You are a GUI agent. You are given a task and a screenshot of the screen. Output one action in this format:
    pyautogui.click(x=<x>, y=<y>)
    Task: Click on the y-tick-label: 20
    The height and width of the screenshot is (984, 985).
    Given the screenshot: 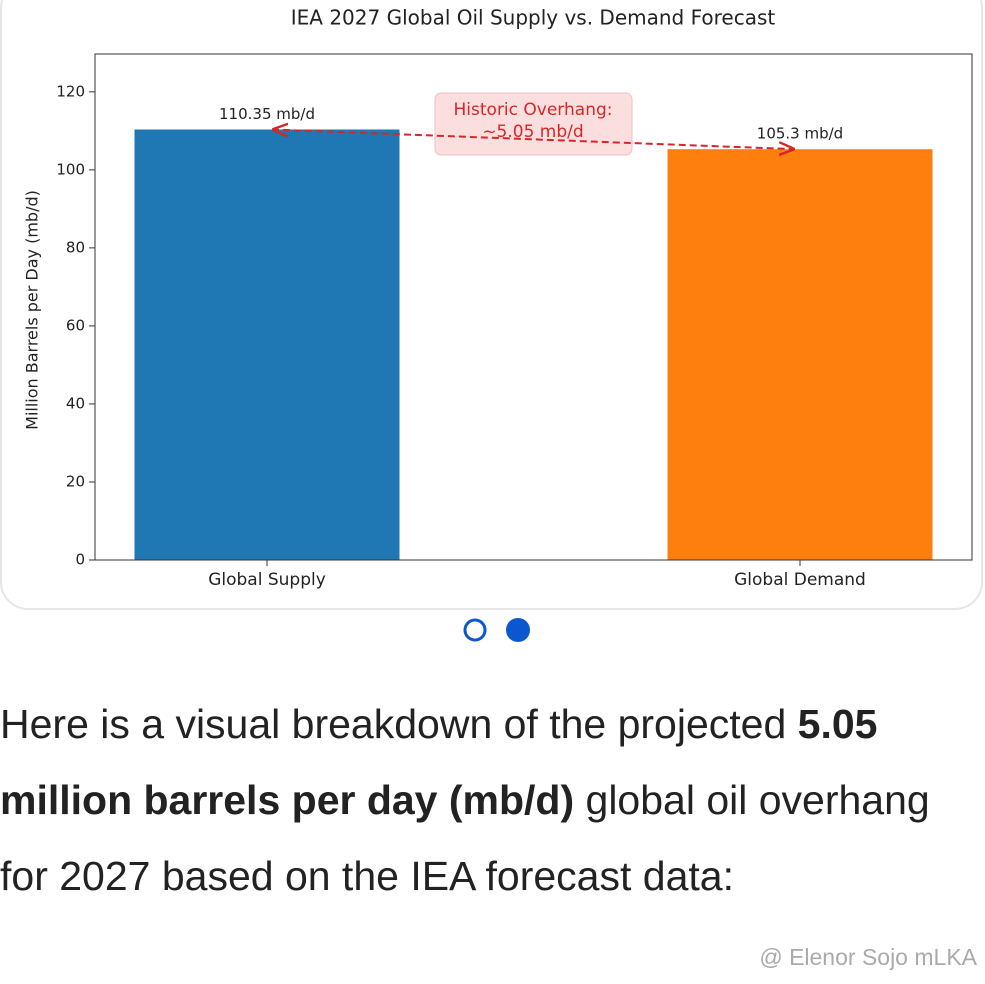 What is the action you would take?
    pyautogui.click(x=75, y=481)
    